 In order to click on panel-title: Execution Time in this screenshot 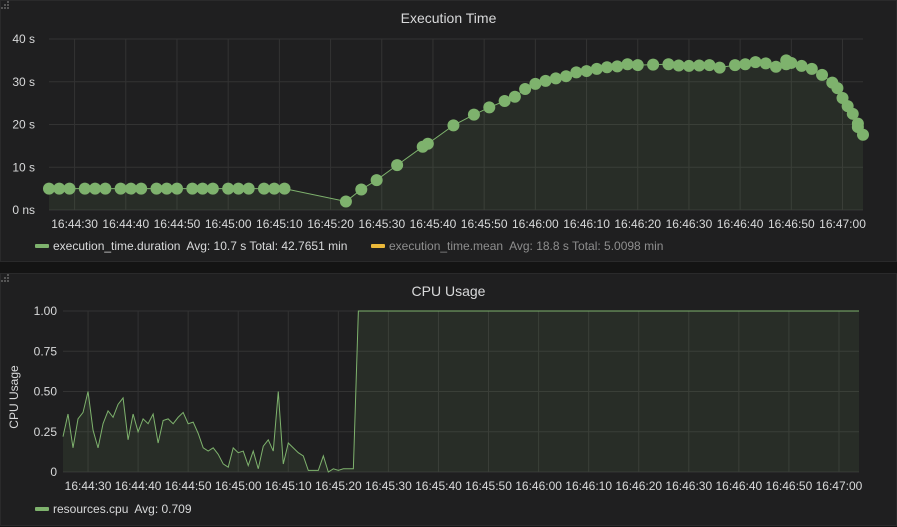, I will do `click(448, 18)`.